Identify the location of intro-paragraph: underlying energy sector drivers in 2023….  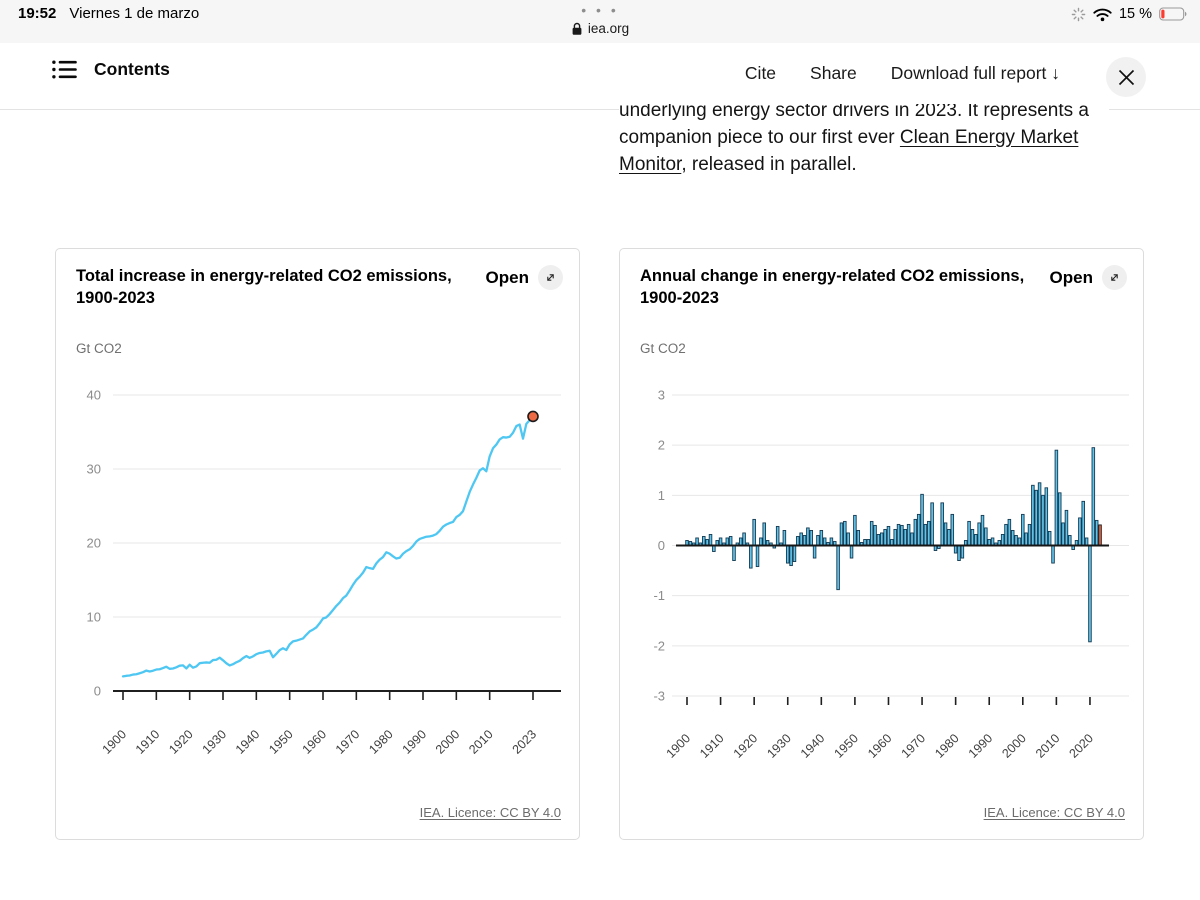
(864, 137).